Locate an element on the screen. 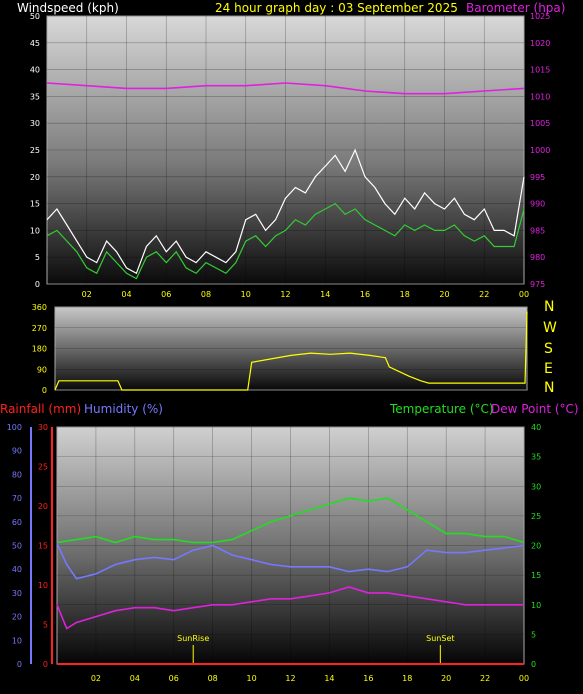 Image resolution: width=583 pixels, height=694 pixels. rainfall-axis-label: Rainfall (mm) is located at coordinates (41, 409).